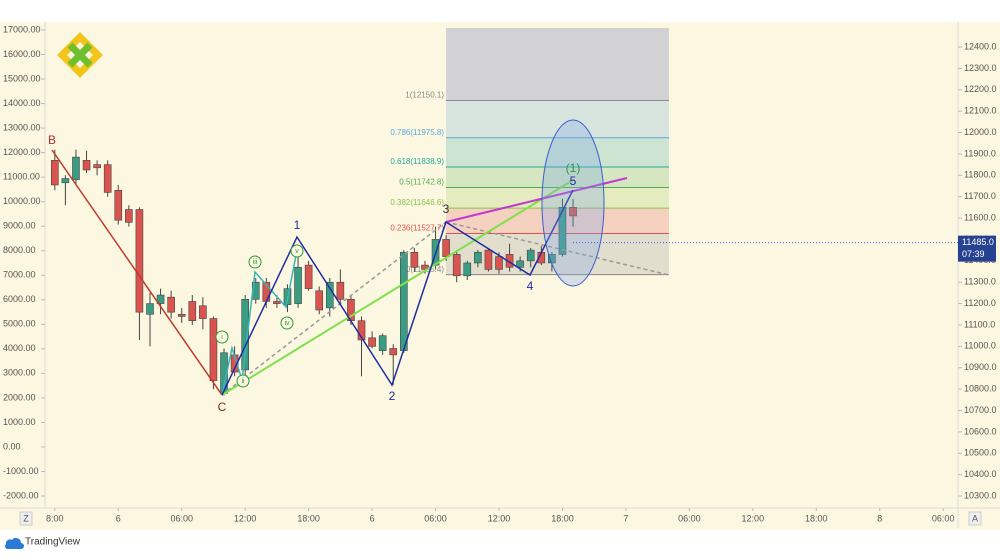 The image size is (1000, 557). Describe the element at coordinates (222, 337) in the screenshot. I see `minor-wave-circle` at that location.